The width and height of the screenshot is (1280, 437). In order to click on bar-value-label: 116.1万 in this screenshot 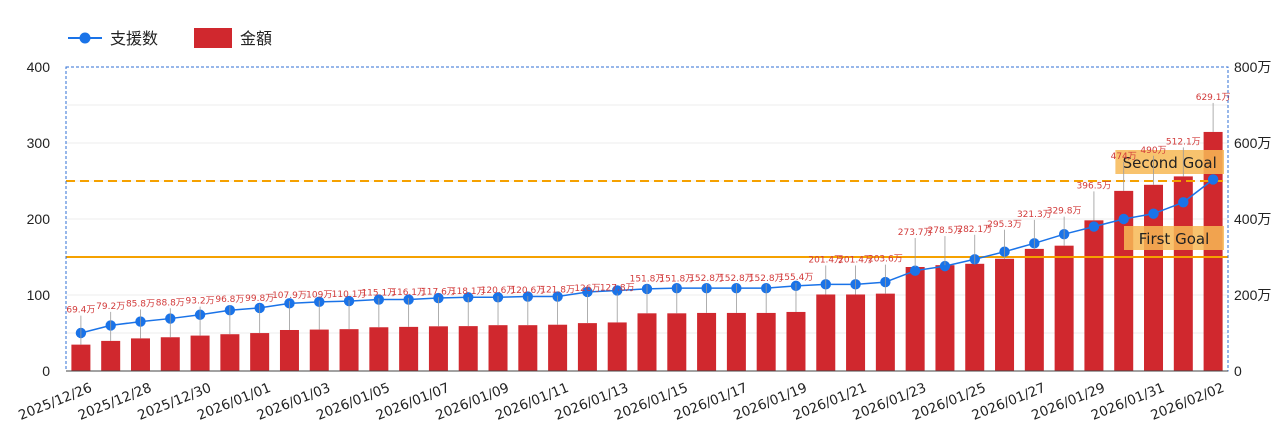, I will do `click(408, 293)`.